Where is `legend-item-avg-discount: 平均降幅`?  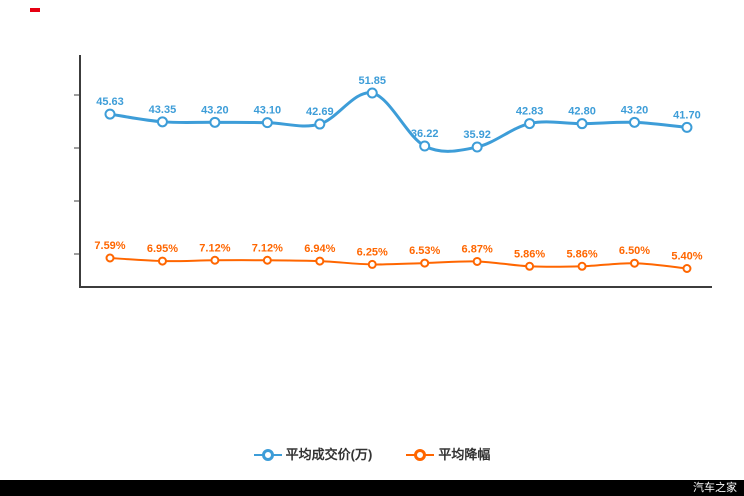
legend-item-avg-discount: 平均降幅 is located at coordinates (448, 455).